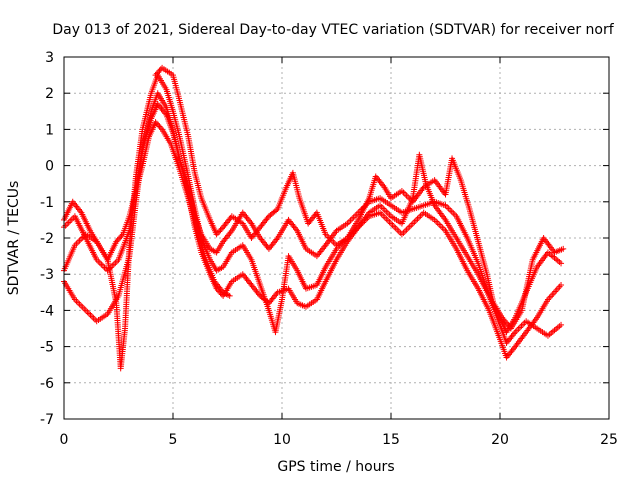 This screenshot has width=640, height=480. I want to click on x-tick-label: 0, so click(64, 440).